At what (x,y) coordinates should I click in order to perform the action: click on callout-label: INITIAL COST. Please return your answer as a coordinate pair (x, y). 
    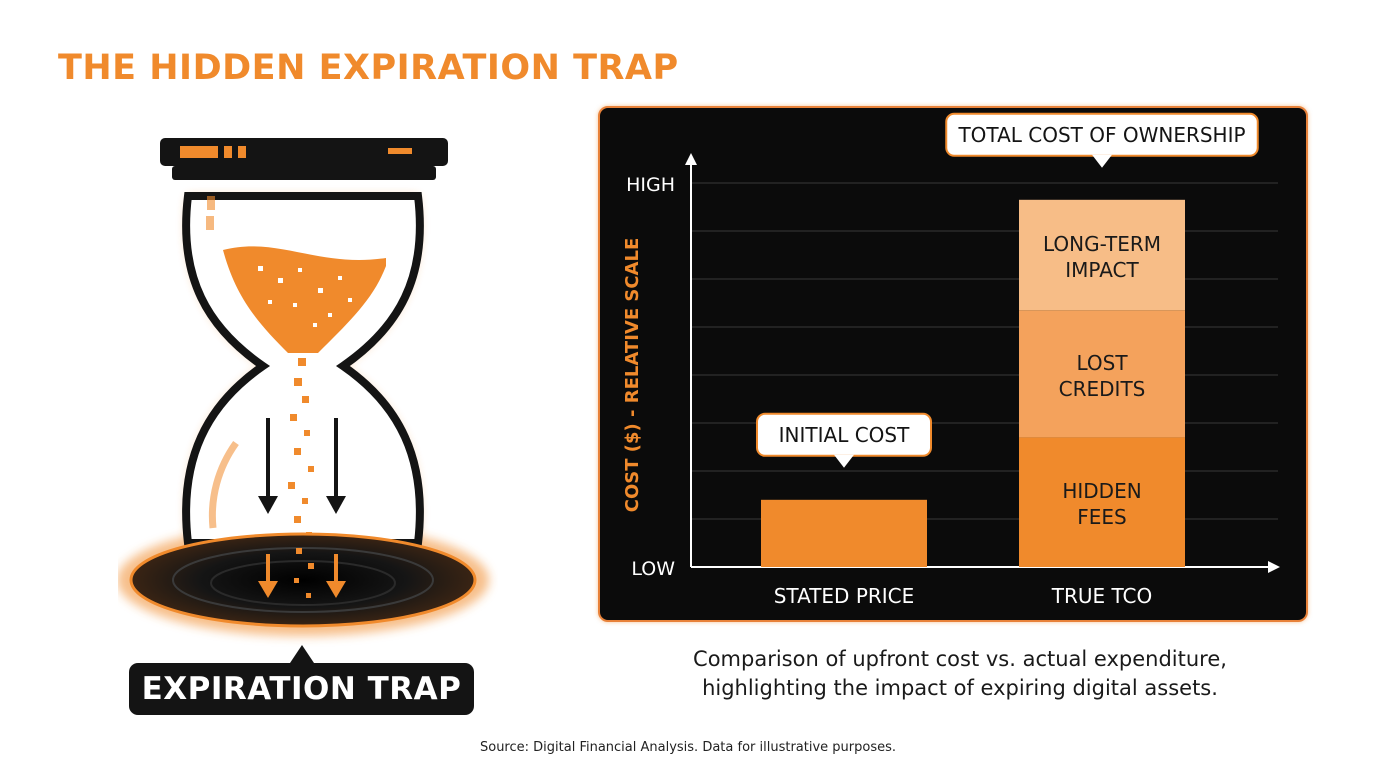
    Looking at the image, I should click on (844, 435).